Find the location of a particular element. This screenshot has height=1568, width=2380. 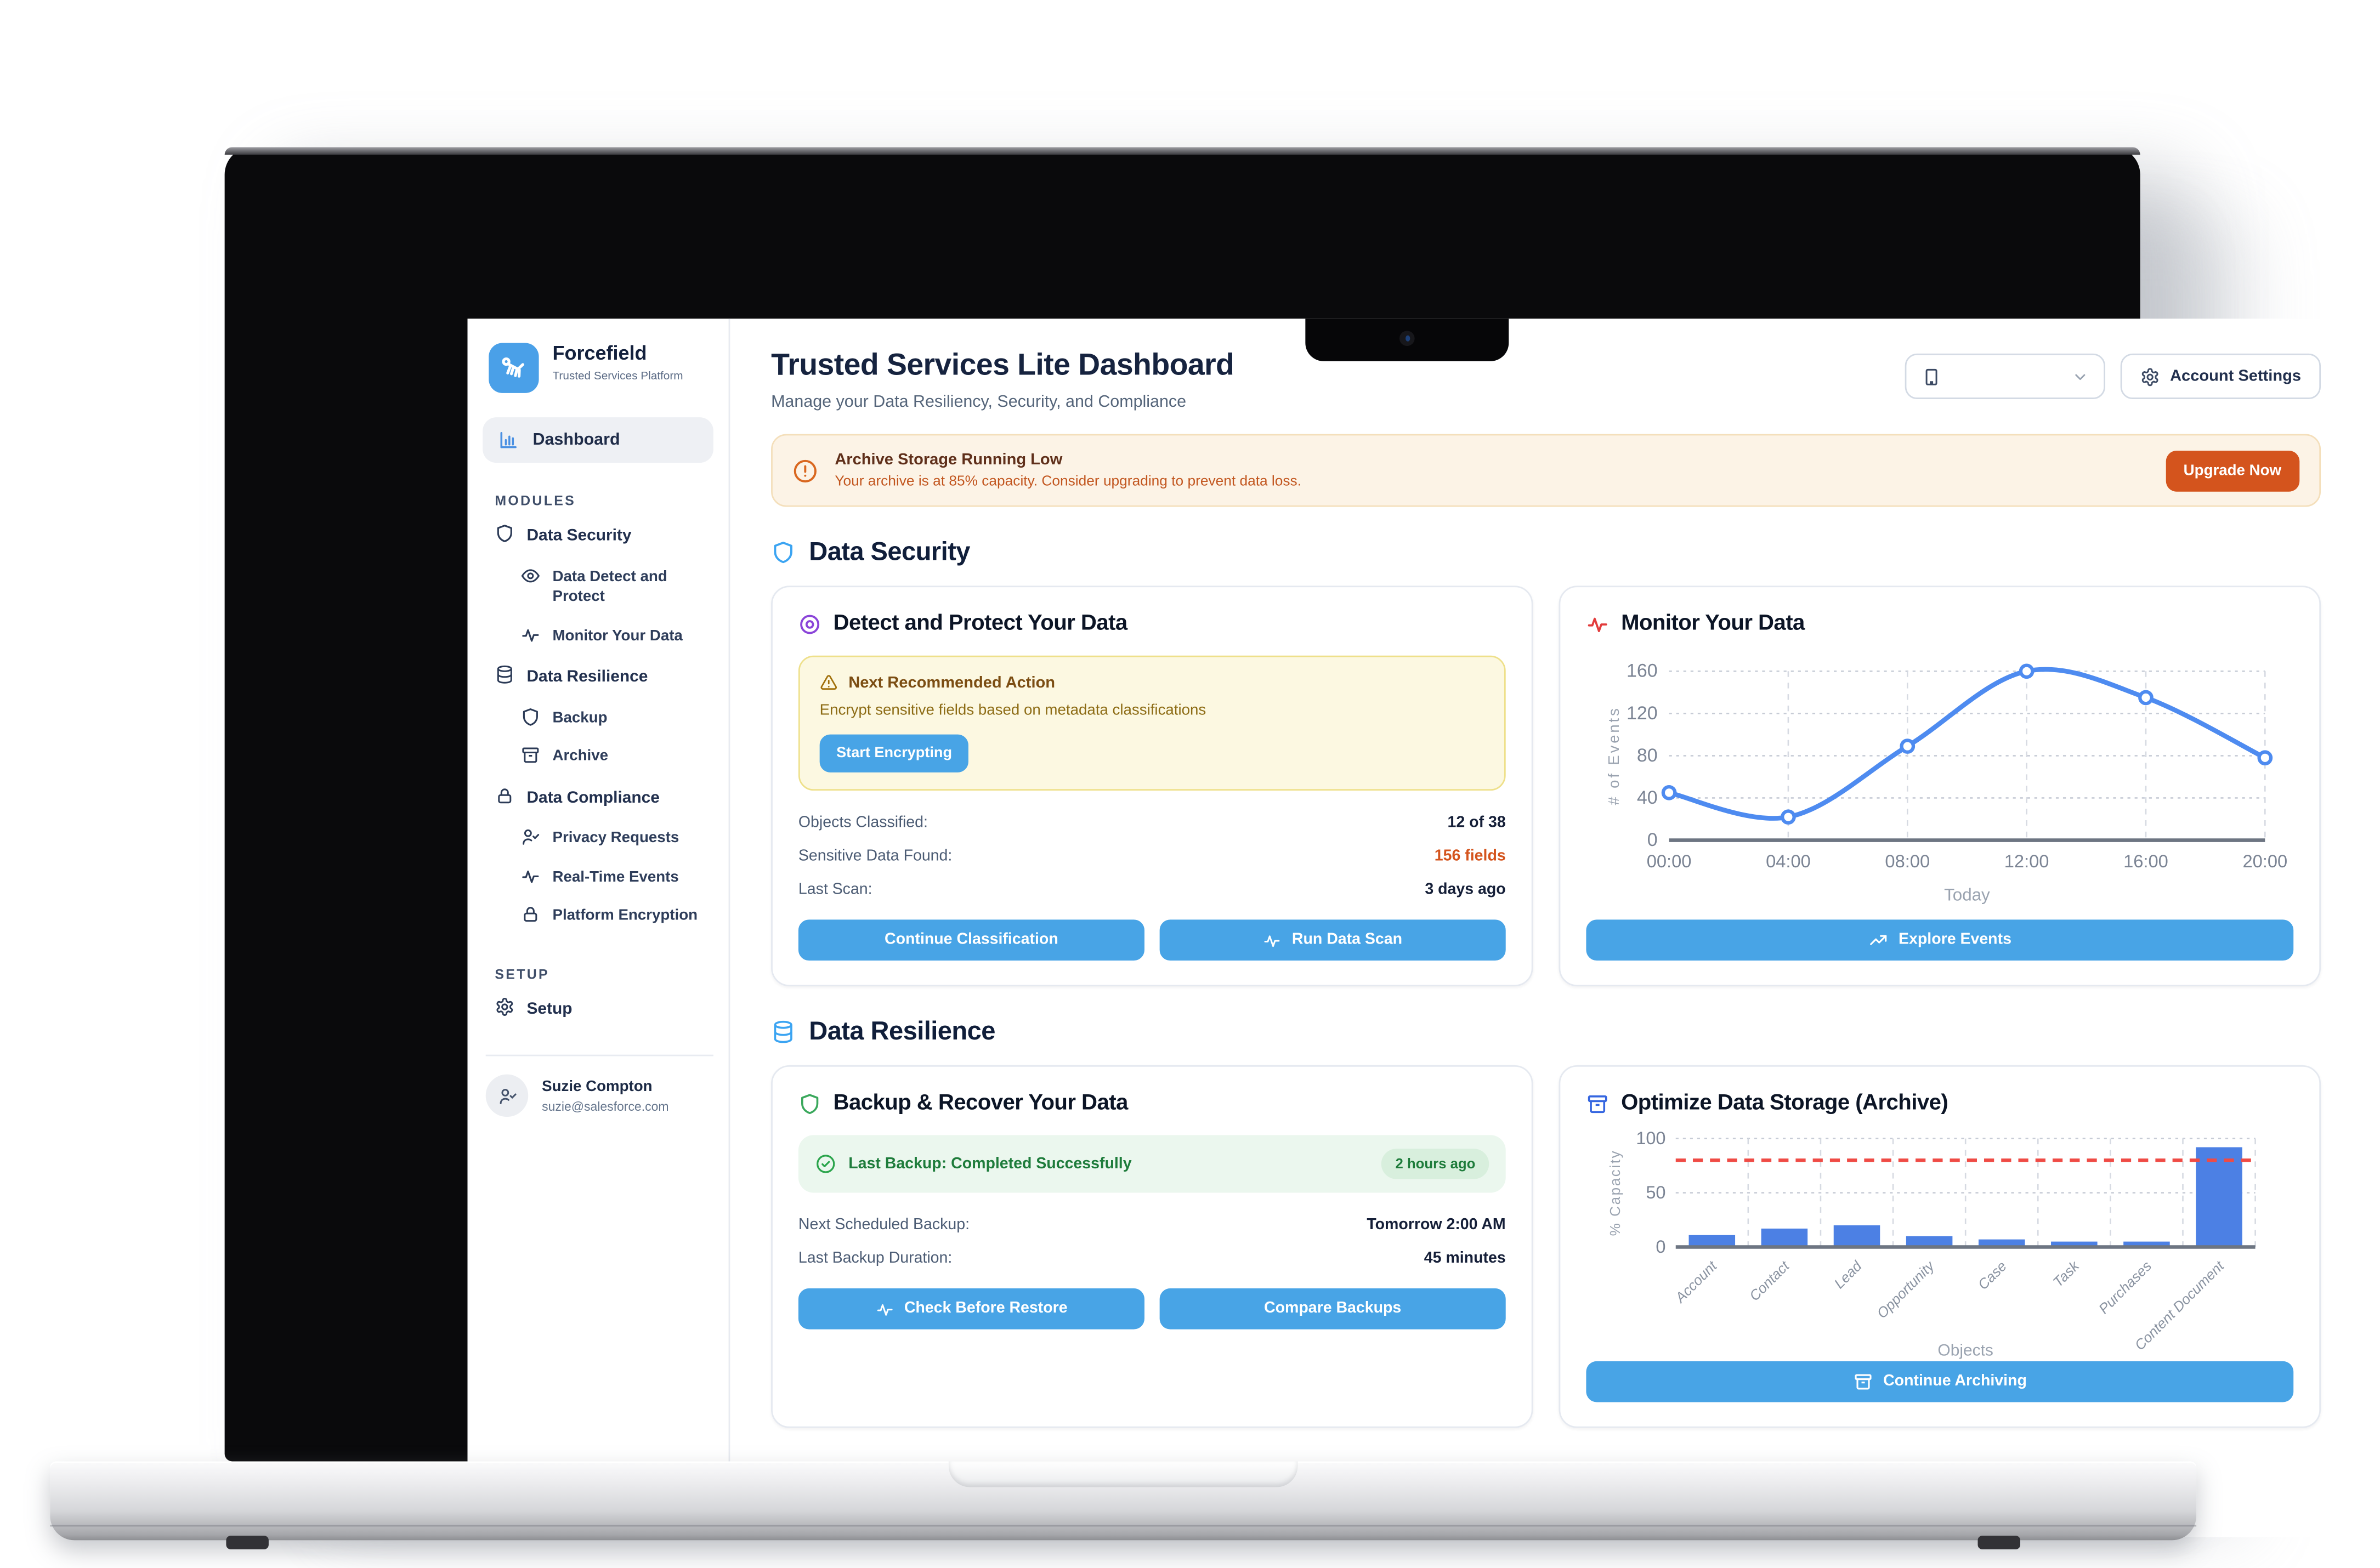

sidebar-item-data-detect-and-protect: Data Detect and Protect is located at coordinates (610, 587).